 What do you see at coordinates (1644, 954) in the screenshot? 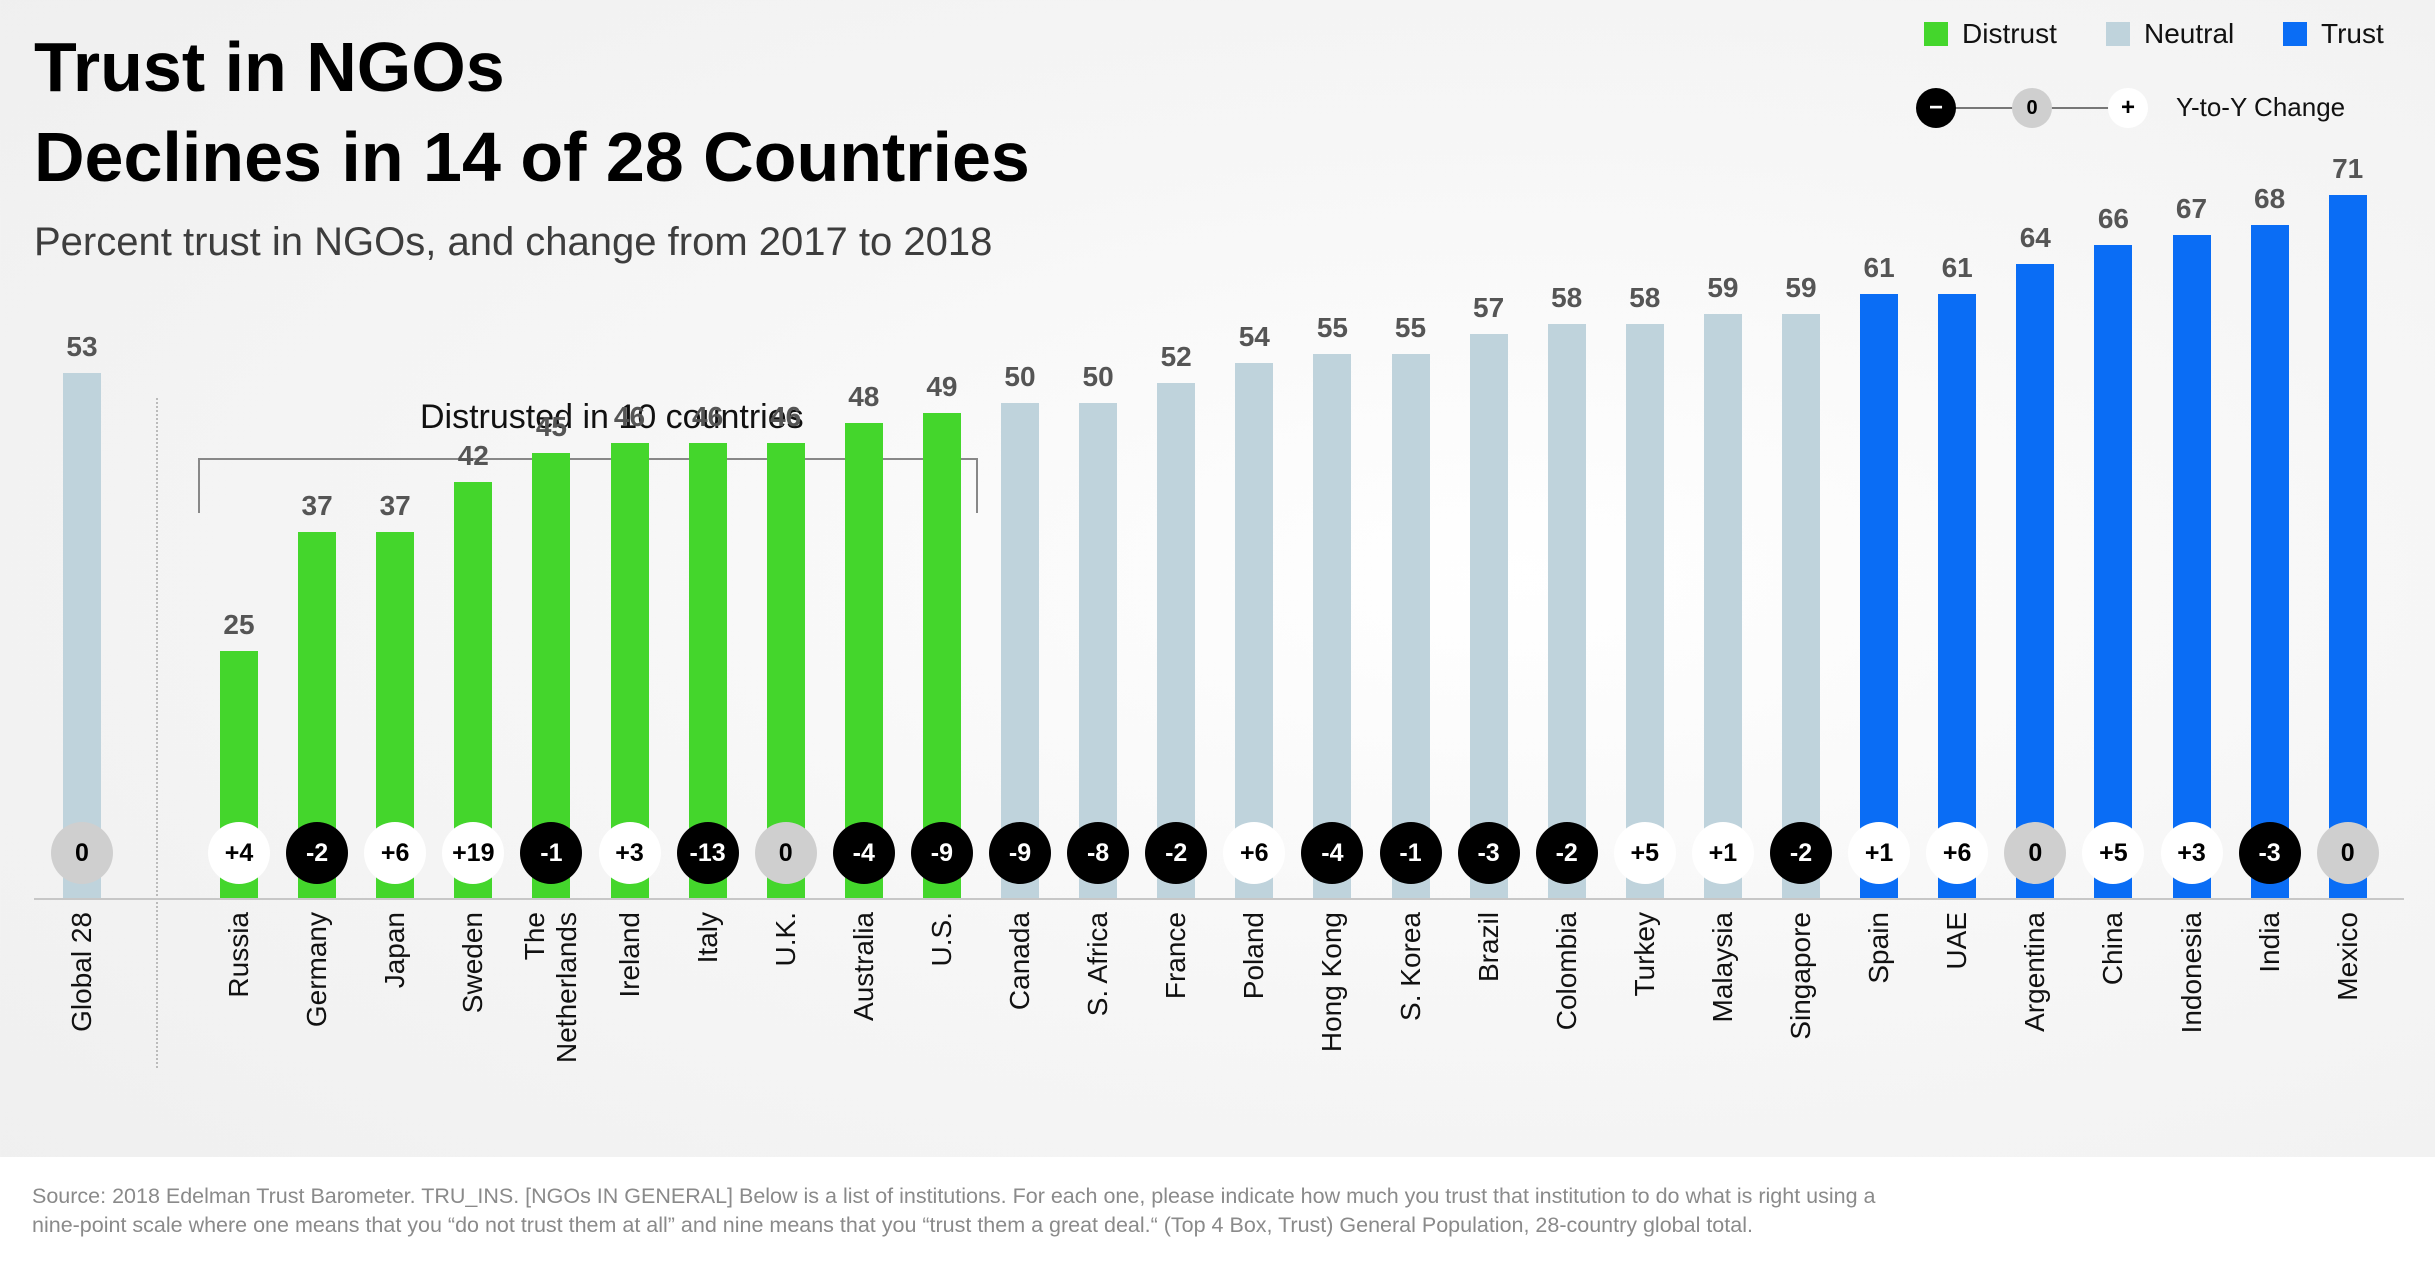
I see `country-label-turkey: Turkey` at bounding box center [1644, 954].